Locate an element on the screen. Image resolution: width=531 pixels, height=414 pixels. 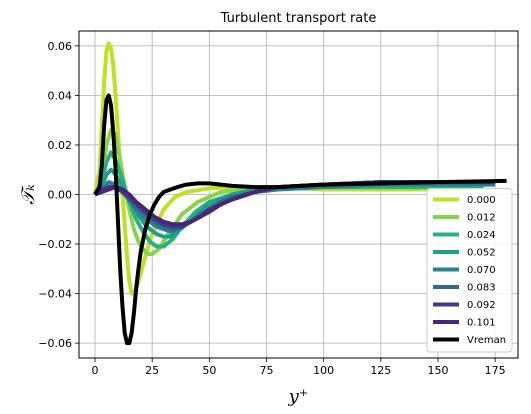
x-axis-label: y⁺ is located at coordinates (298, 396).